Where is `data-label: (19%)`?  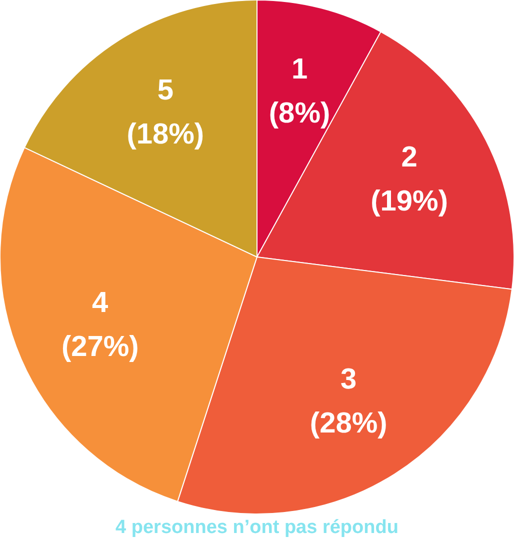 data-label: (19%) is located at coordinates (409, 201).